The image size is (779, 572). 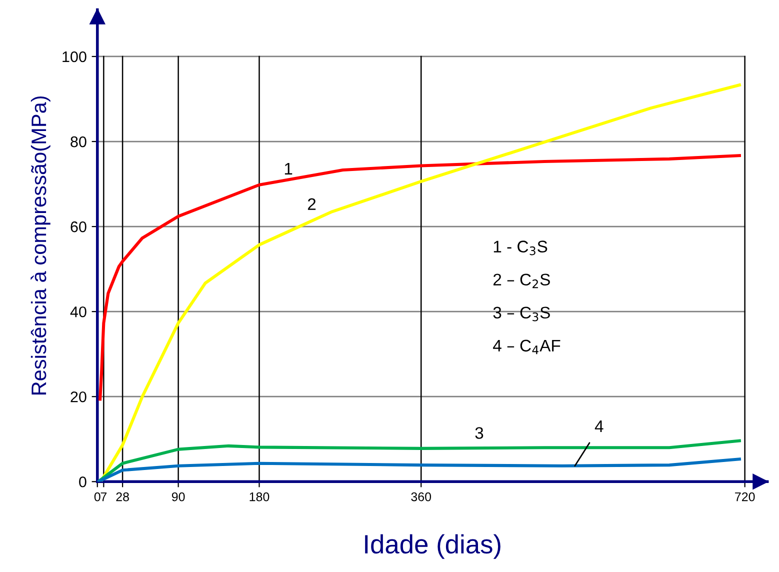 What do you see at coordinates (599, 426) in the screenshot?
I see `annotation: 4` at bounding box center [599, 426].